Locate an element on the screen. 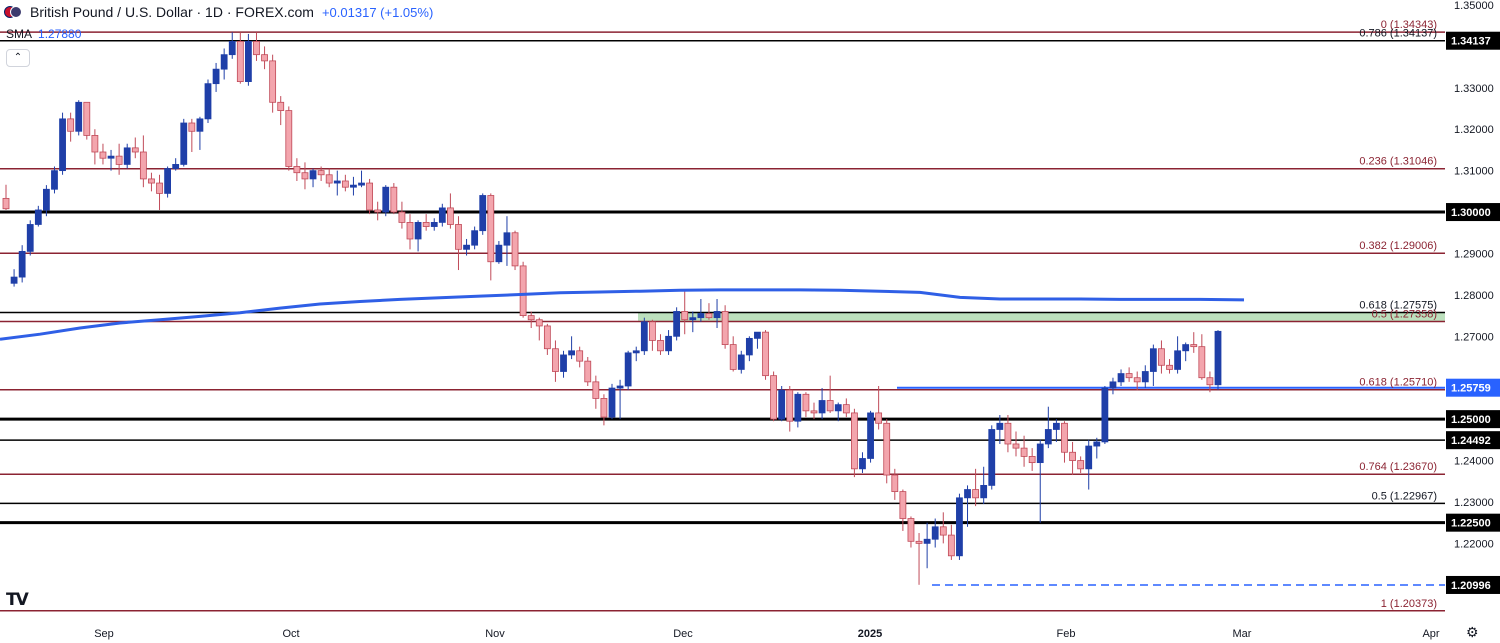 The width and height of the screenshot is (1500, 643). sma-name: SMA is located at coordinates (19, 34).